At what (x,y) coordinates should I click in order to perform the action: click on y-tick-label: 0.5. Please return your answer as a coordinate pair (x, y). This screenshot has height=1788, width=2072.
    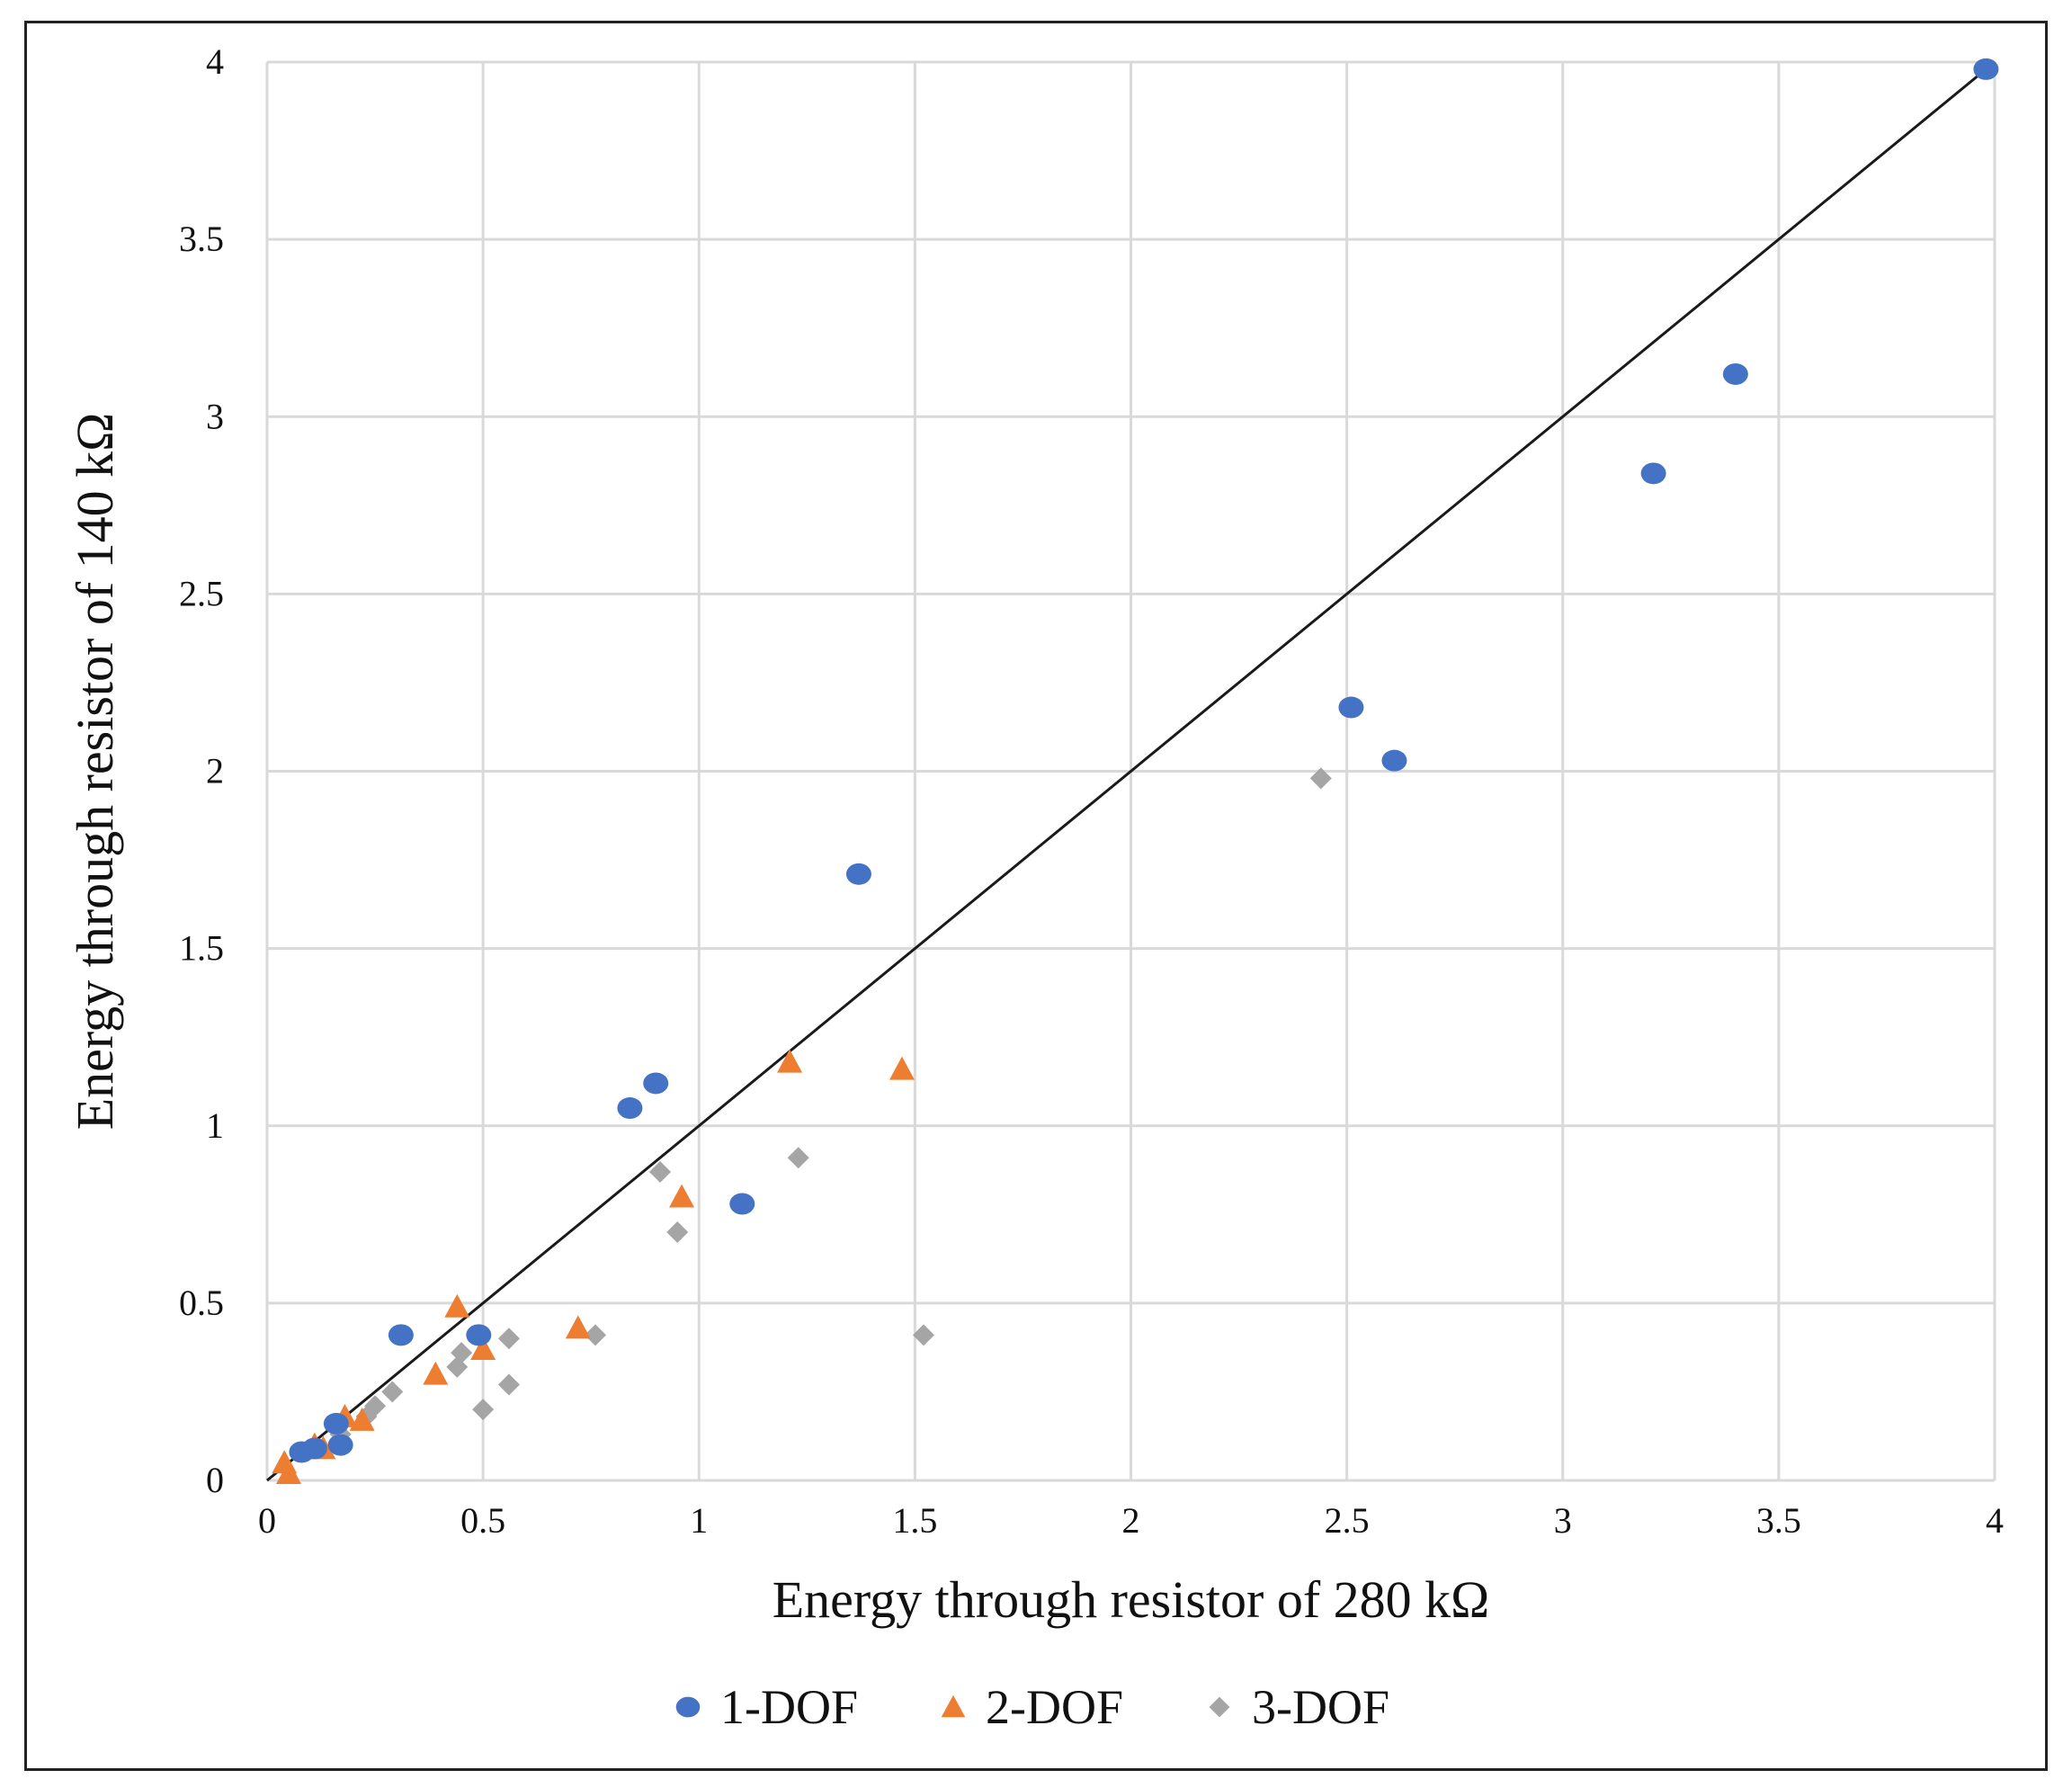
    Looking at the image, I should click on (202, 1303).